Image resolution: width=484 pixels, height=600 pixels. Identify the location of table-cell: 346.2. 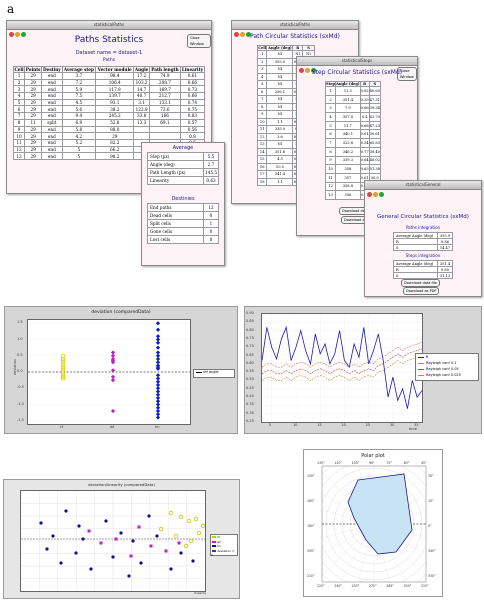
(348, 151).